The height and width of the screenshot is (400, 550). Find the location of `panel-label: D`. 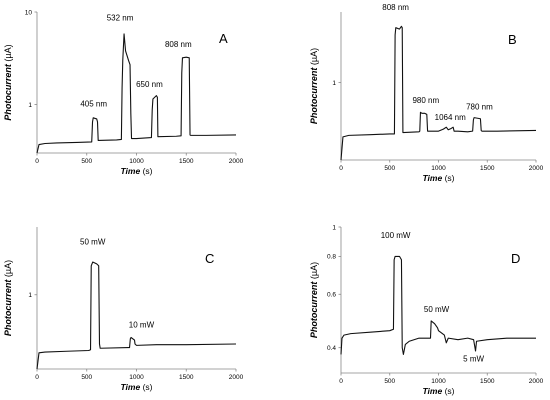

panel-label: D is located at coordinates (515, 258).